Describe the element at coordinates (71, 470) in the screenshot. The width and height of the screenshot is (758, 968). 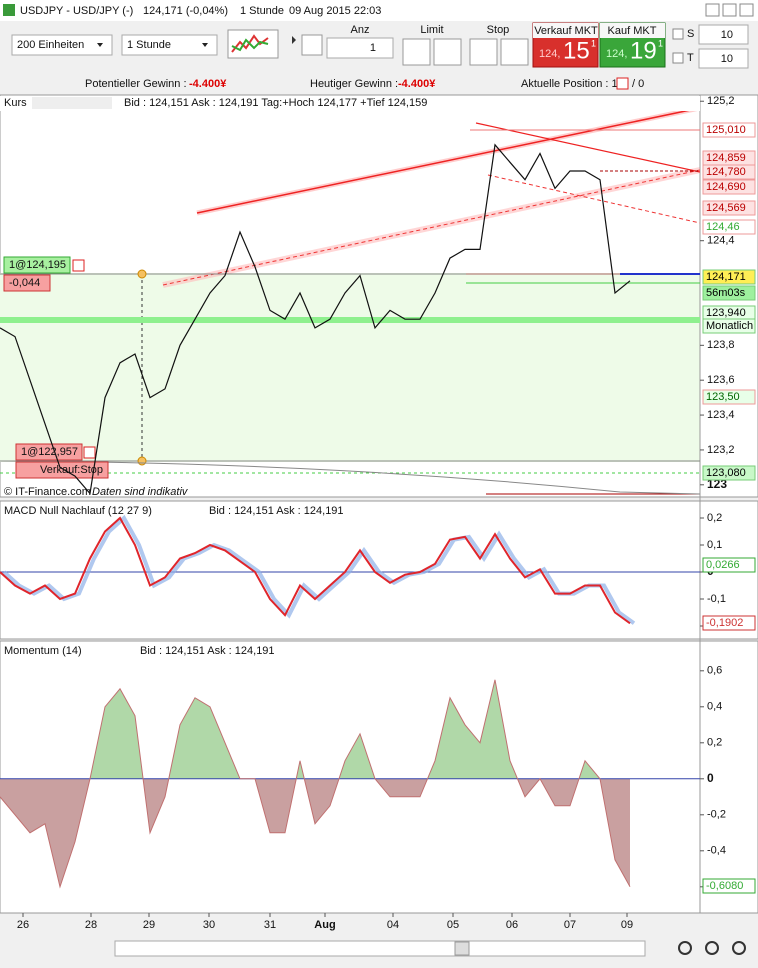
I see `order-type: Verkauf:Stop` at that location.